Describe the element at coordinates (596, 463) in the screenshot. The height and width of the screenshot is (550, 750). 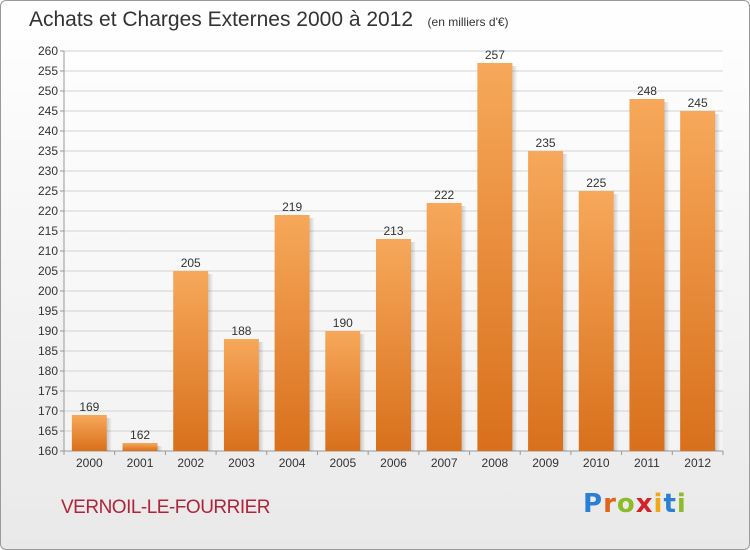
I see `x-tick-label: 2010` at that location.